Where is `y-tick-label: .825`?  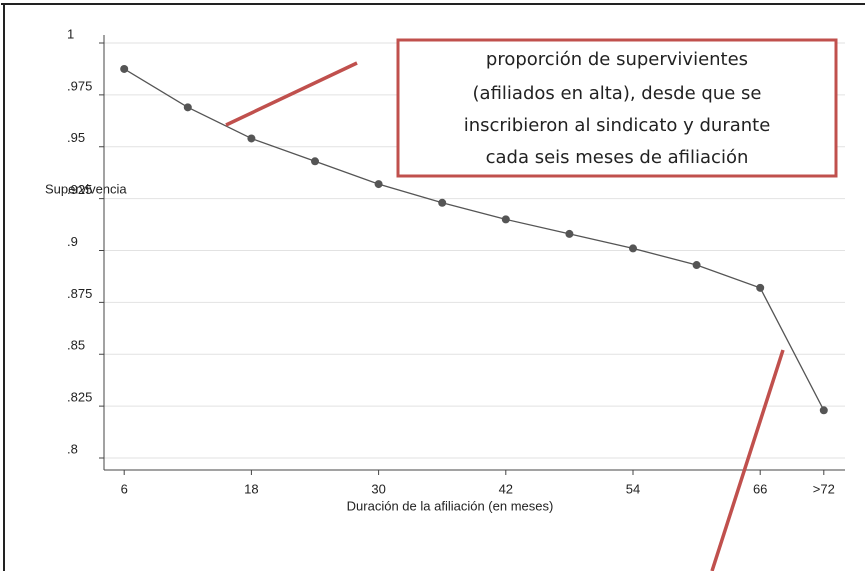
y-tick-label: .825 is located at coordinates (79, 397).